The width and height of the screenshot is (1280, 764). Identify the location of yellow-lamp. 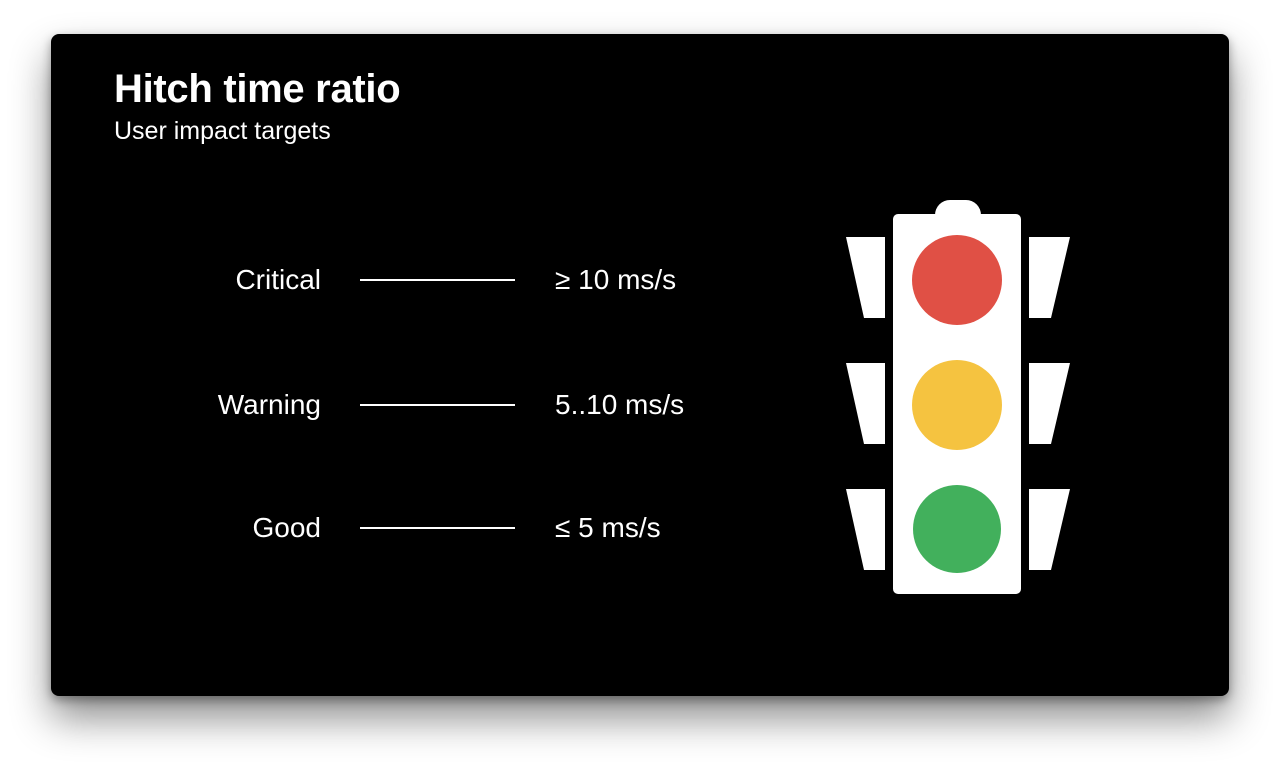
(957, 405).